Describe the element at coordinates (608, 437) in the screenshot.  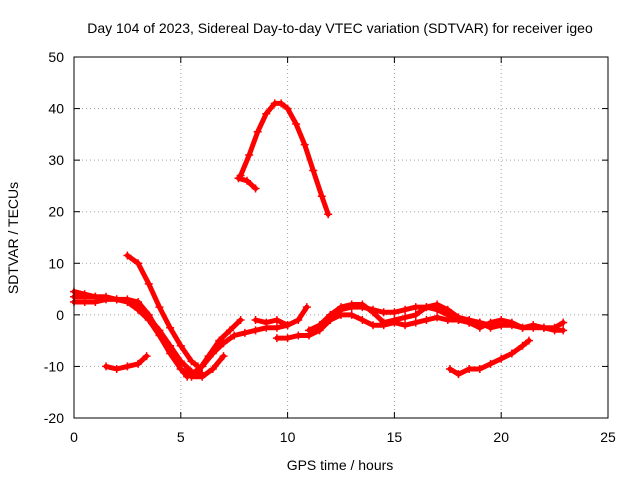
I see `x-tick-label: 25` at that location.